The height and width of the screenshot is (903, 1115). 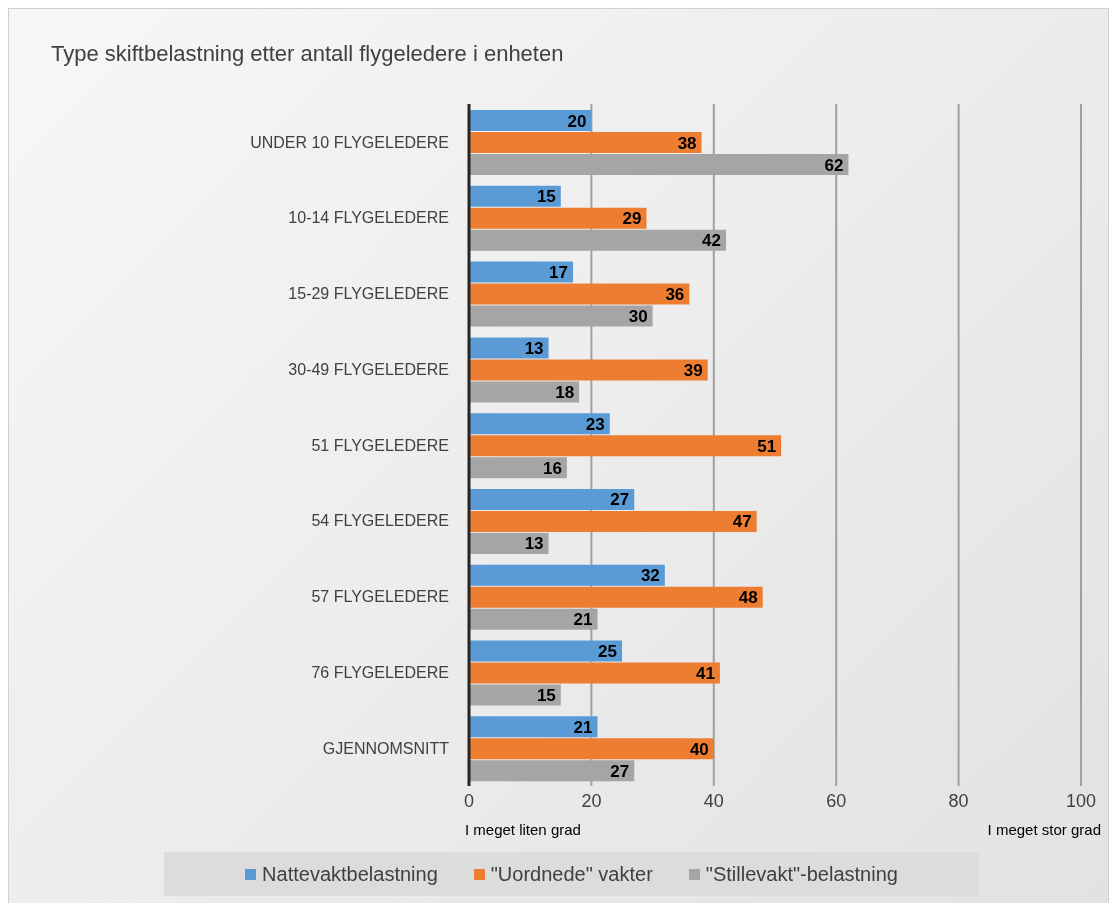 I want to click on data-label: 51, so click(x=767, y=446).